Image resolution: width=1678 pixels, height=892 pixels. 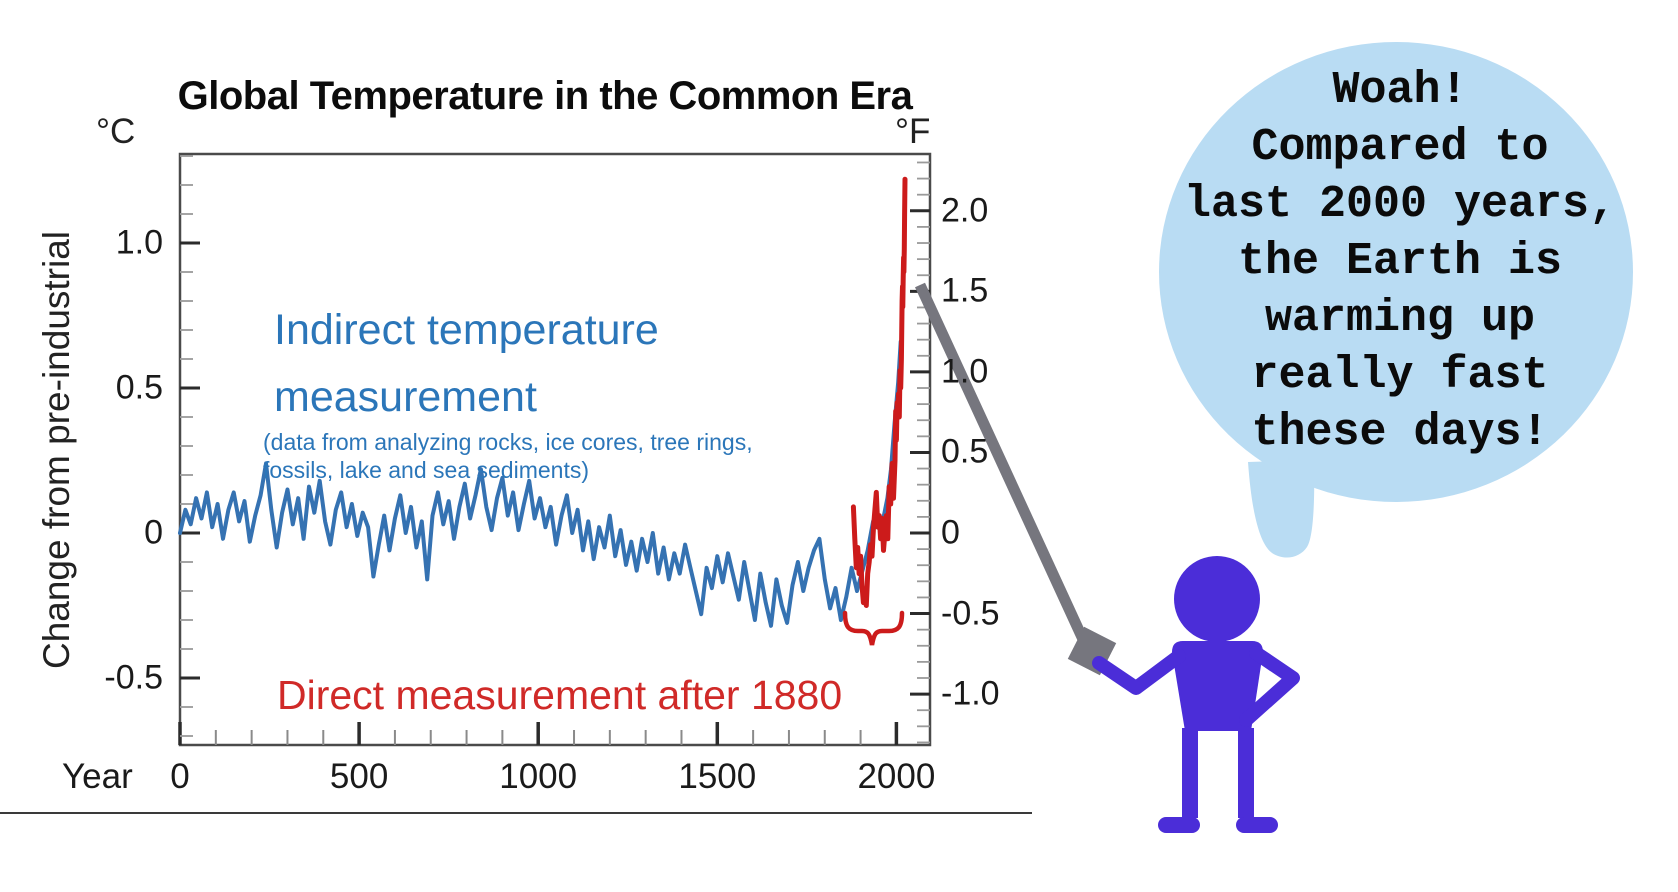 I want to click on speech-line: the Earth is, so click(x=1400, y=261).